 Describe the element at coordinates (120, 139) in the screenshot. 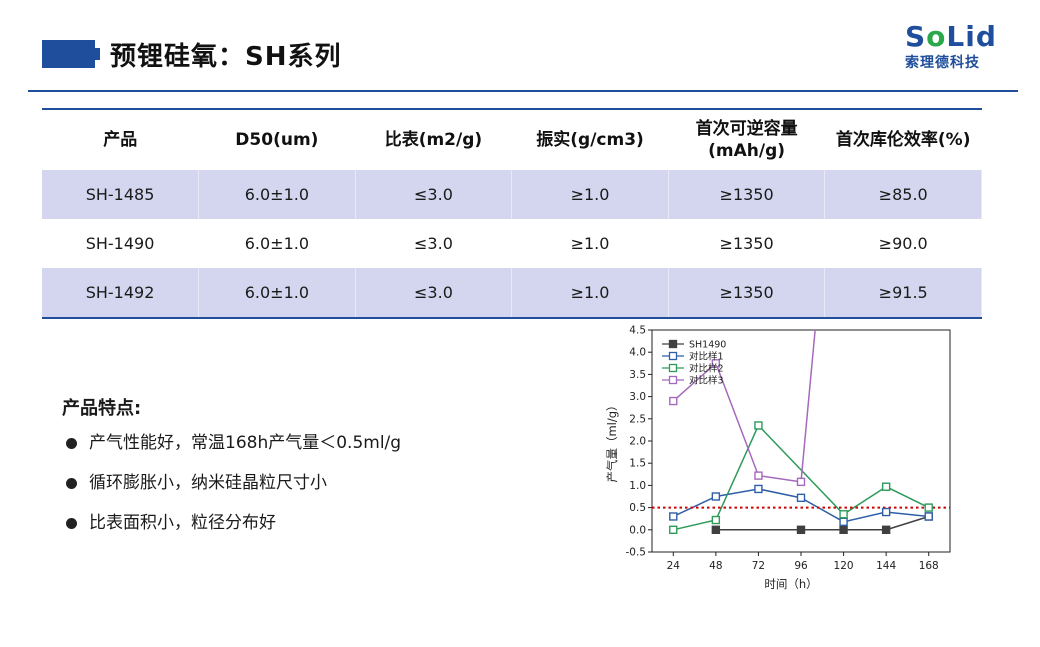

I see `col-header-product: 产品` at that location.